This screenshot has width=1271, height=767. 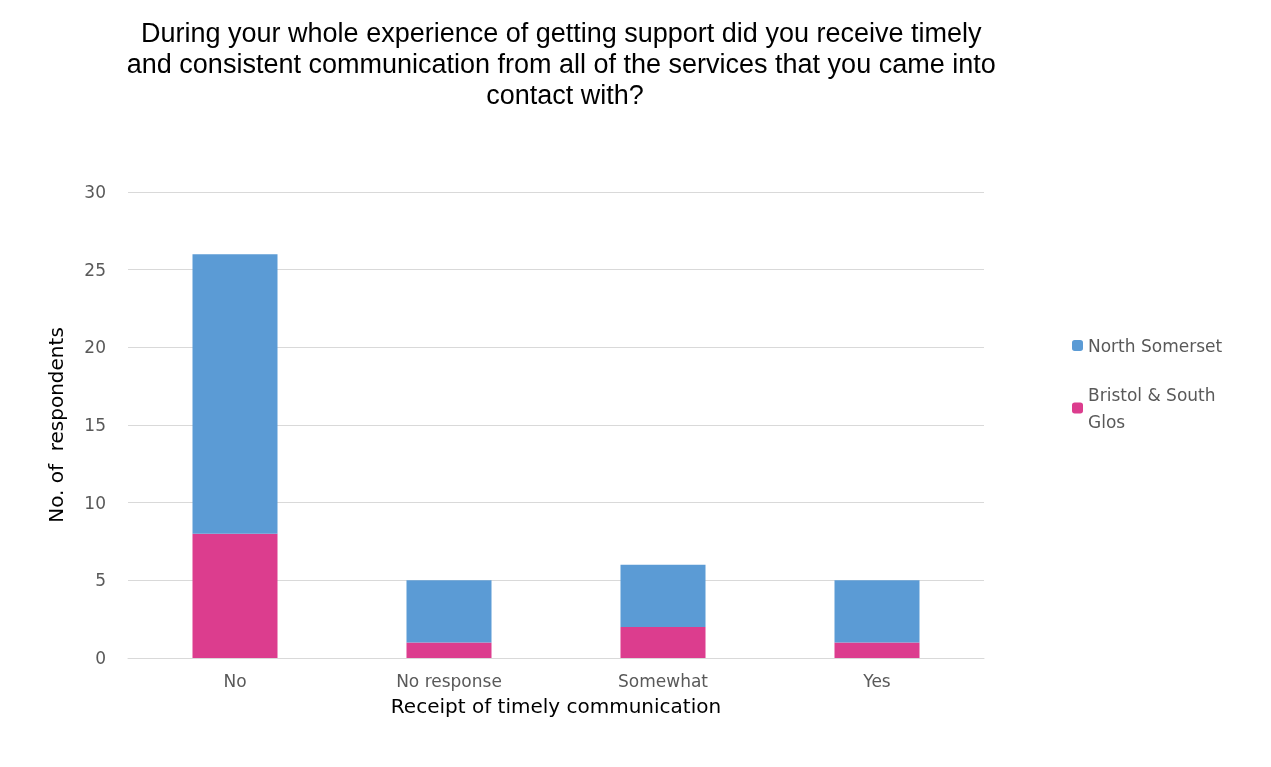 What do you see at coordinates (100, 580) in the screenshot?
I see `y-tick-label: 5` at bounding box center [100, 580].